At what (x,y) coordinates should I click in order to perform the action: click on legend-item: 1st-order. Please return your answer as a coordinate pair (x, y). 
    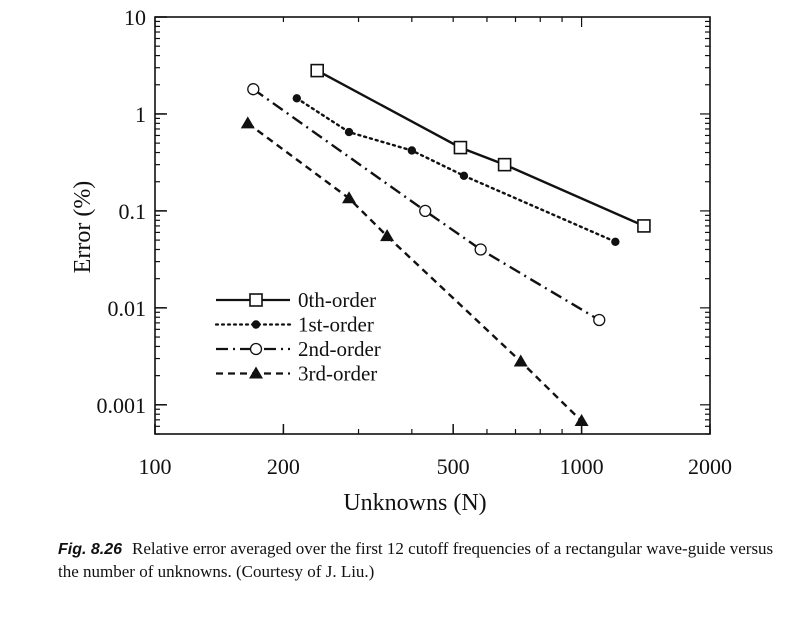
    Looking at the image, I should click on (294, 325).